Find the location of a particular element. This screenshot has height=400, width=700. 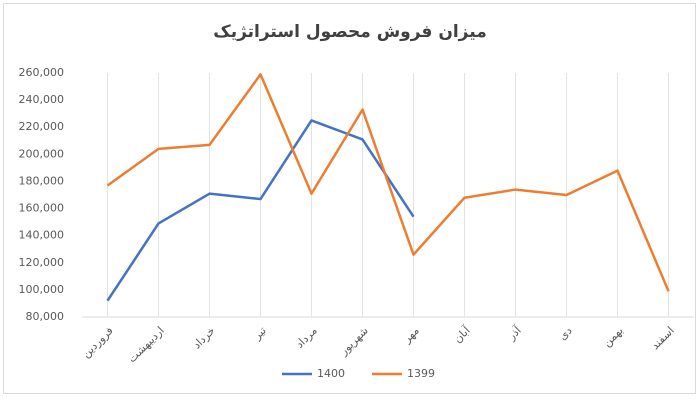

y-tick-label: 160,000 is located at coordinates (42, 208).